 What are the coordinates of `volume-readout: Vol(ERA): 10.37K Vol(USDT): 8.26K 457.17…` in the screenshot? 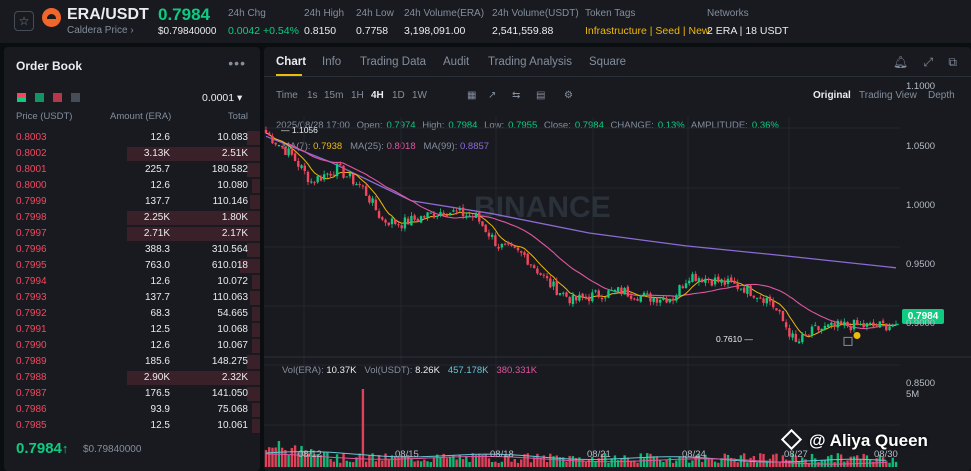 It's located at (410, 370).